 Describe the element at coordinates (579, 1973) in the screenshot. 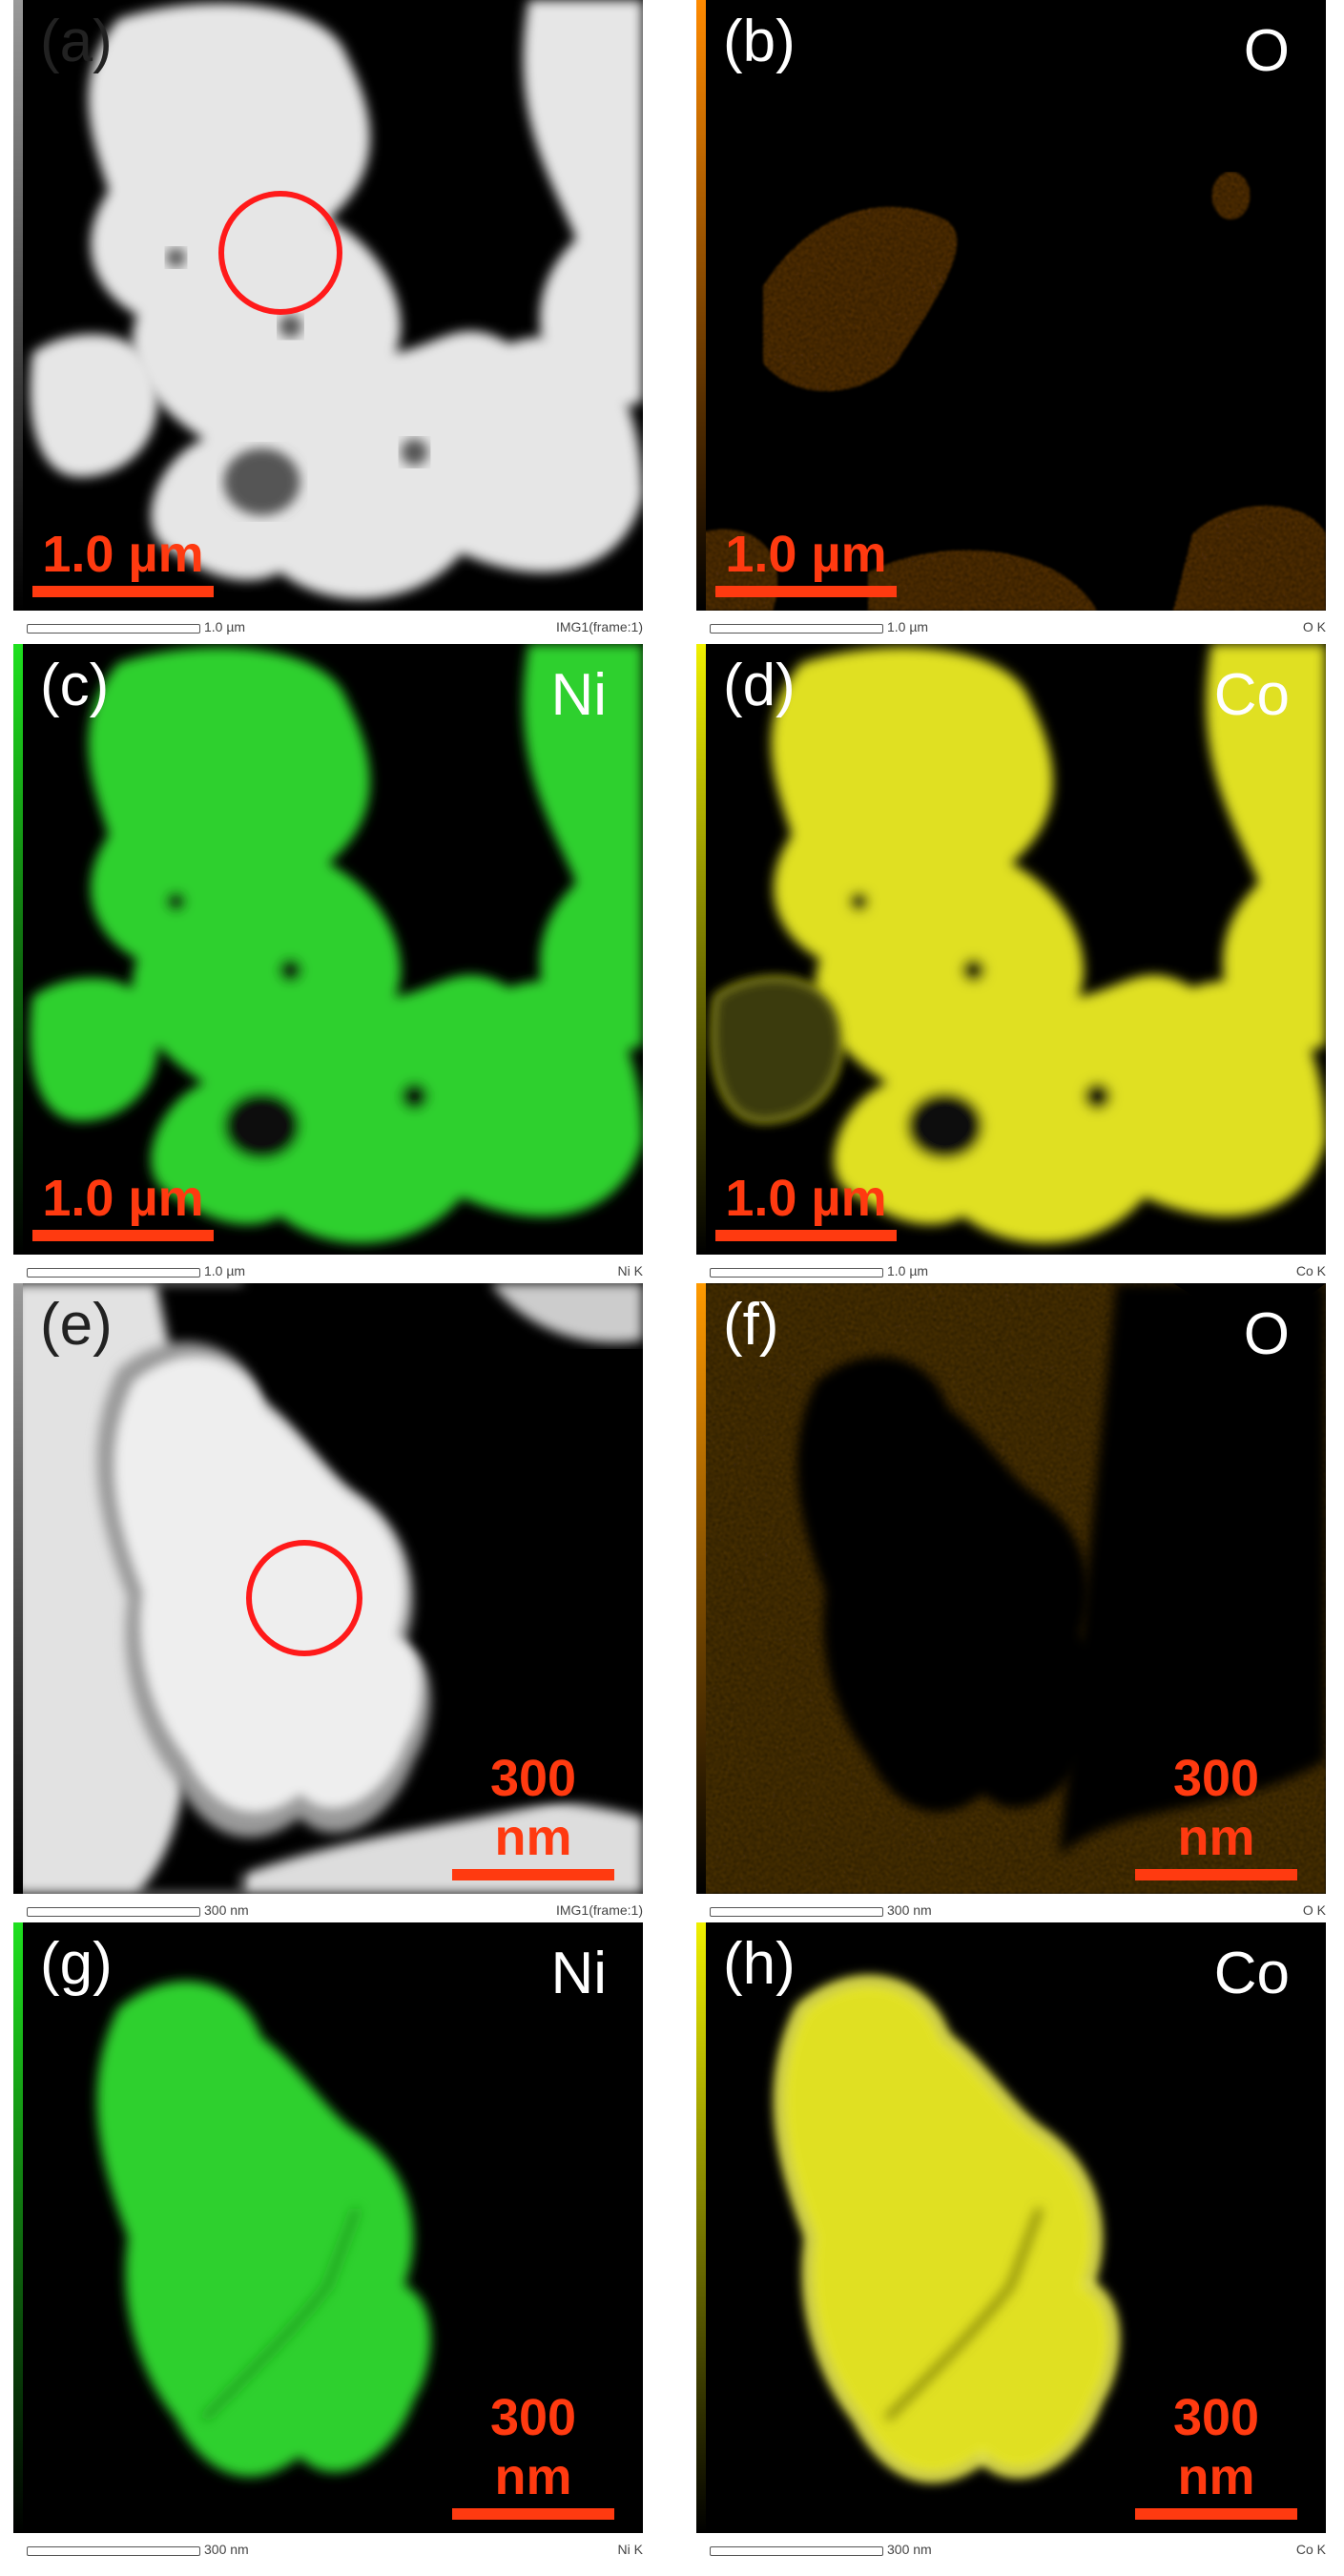

I see `element-label: Ni` at that location.